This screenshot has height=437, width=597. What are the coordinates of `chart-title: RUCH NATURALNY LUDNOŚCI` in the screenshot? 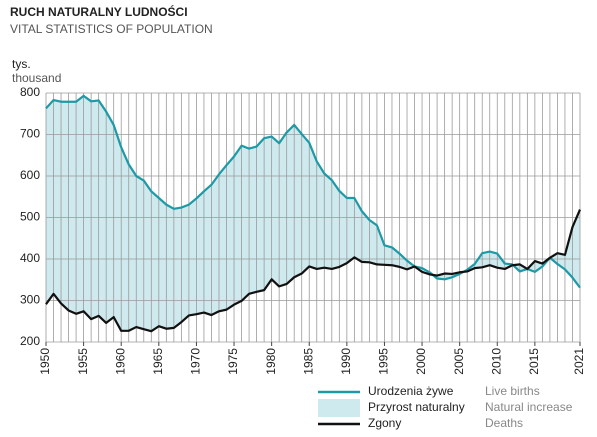 It's located at (99, 11).